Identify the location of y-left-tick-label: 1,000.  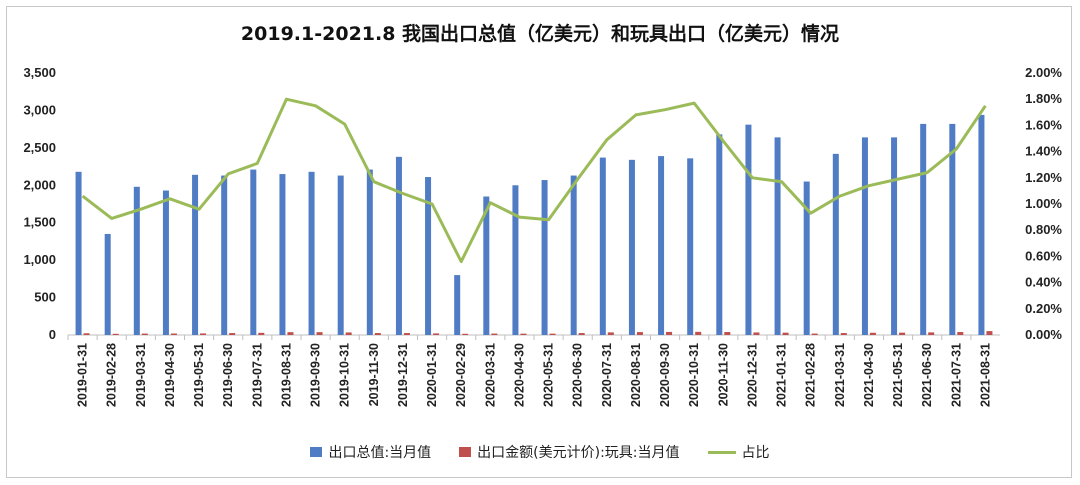
(39, 259).